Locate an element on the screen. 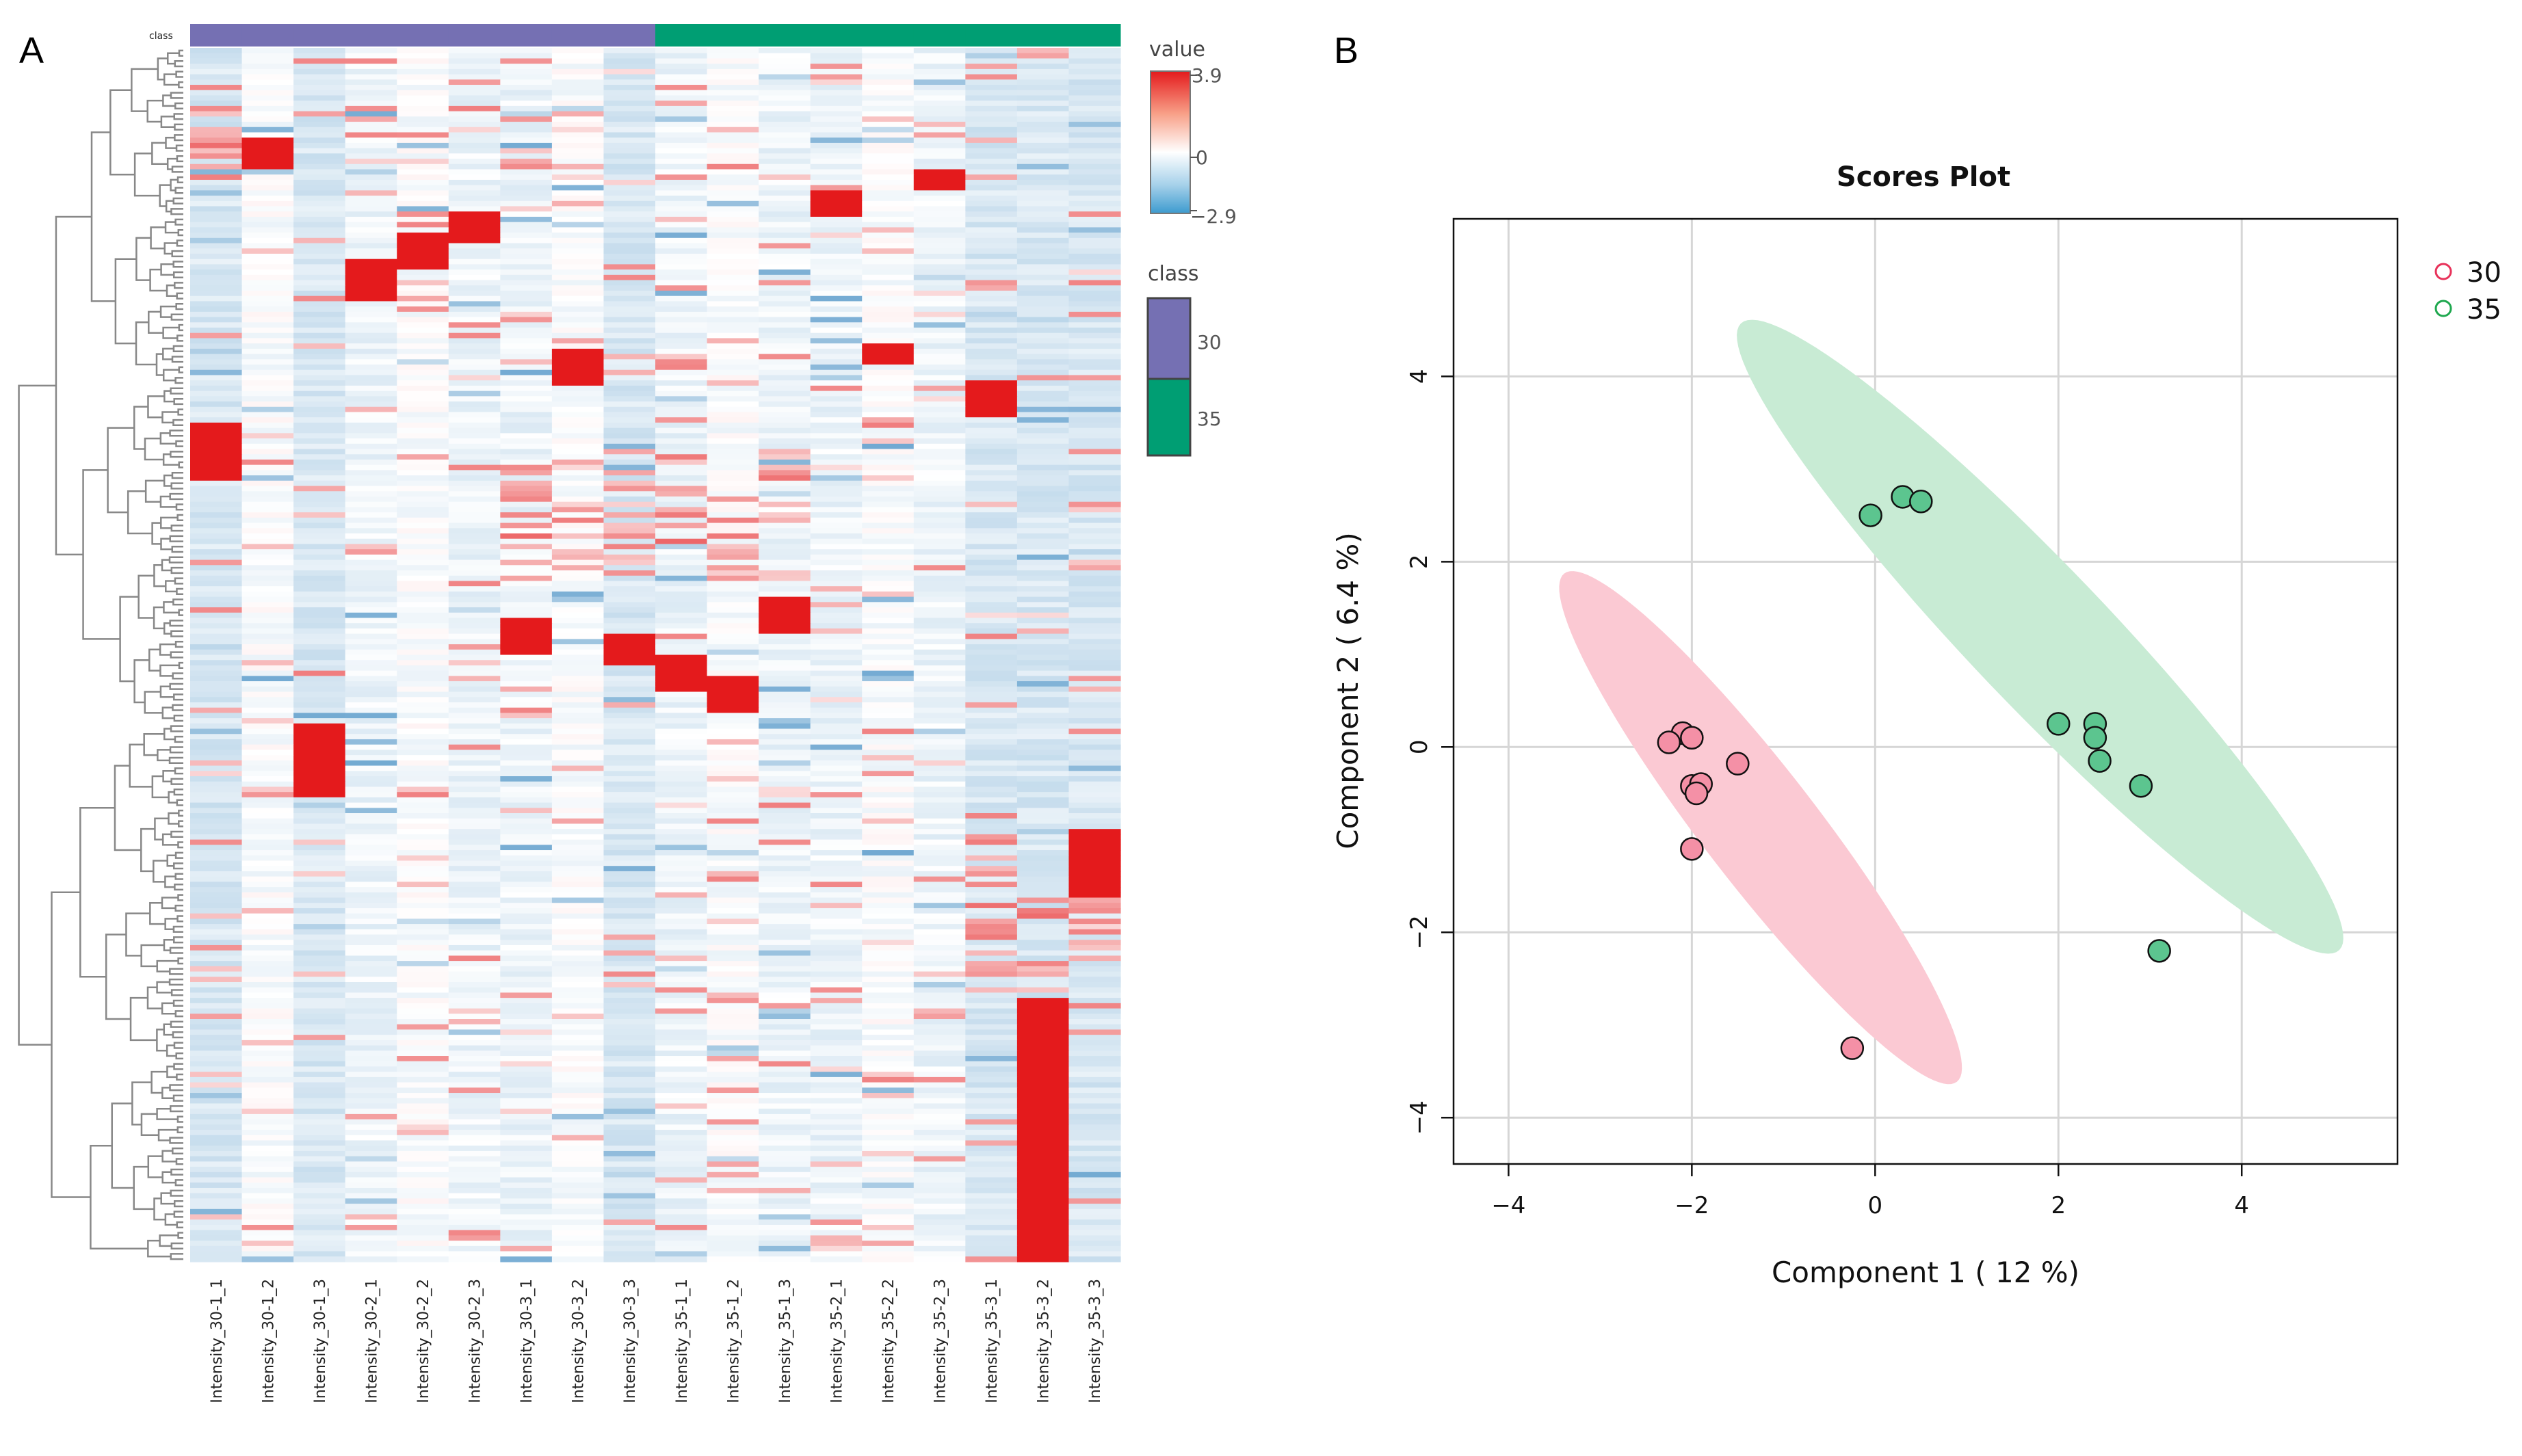 This screenshot has height=1456, width=2522. sample-label: Intensity_30-3_1 is located at coordinates (527, 1341).